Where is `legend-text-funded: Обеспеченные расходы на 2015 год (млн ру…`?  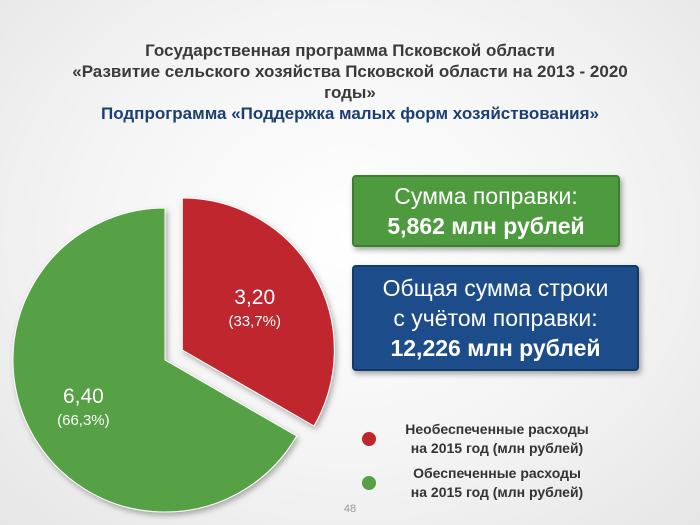 legend-text-funded: Обеспеченные расходы на 2015 год (млн ру… is located at coordinates (497, 483).